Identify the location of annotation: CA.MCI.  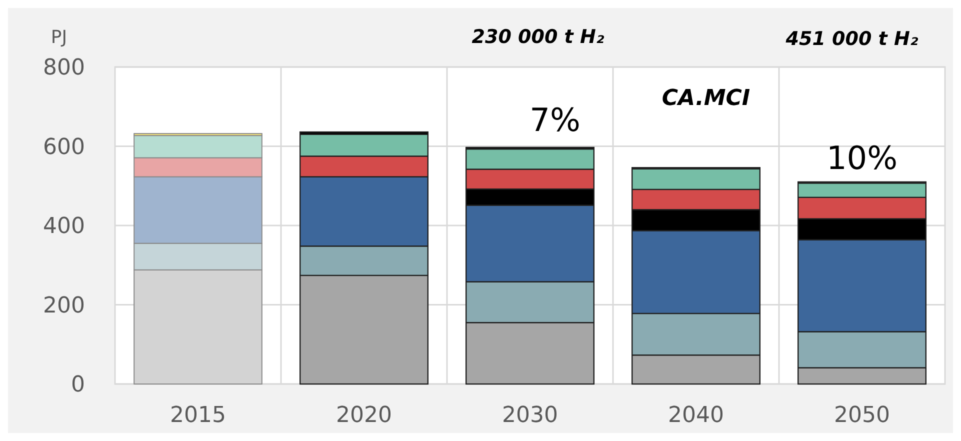
(706, 98).